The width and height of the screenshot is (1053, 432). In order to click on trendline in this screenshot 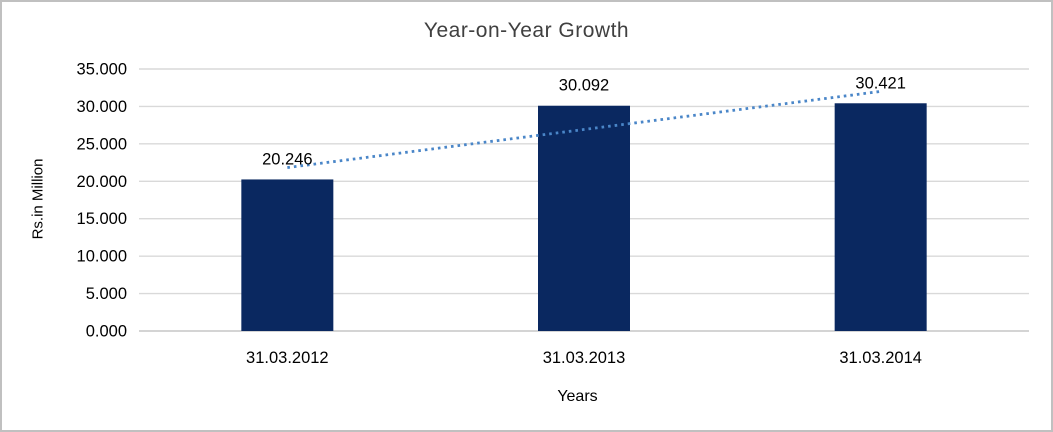, I will do `click(584, 129)`.